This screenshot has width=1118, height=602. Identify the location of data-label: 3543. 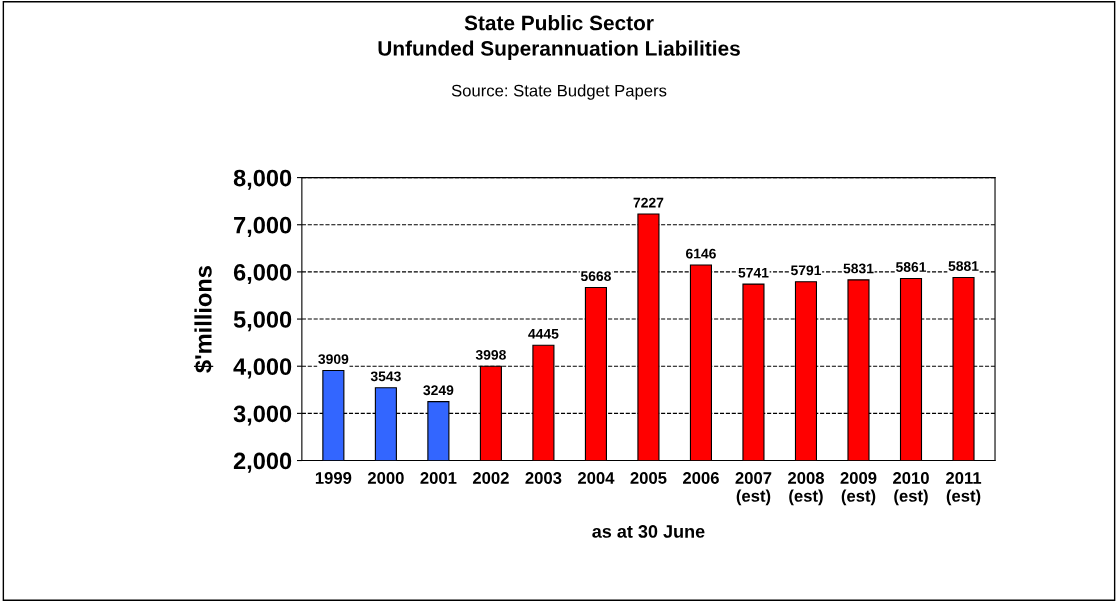
(385, 376).